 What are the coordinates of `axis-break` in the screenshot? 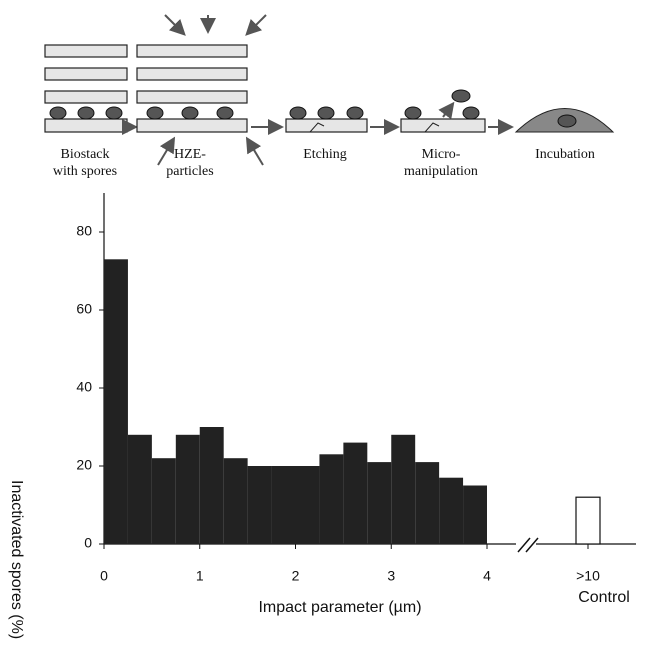 It's located at (528, 545).